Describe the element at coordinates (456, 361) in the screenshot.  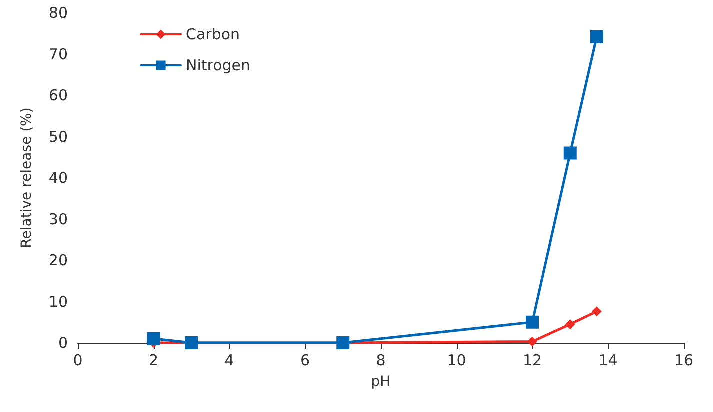
I see `x-tick-label: 10` at that location.